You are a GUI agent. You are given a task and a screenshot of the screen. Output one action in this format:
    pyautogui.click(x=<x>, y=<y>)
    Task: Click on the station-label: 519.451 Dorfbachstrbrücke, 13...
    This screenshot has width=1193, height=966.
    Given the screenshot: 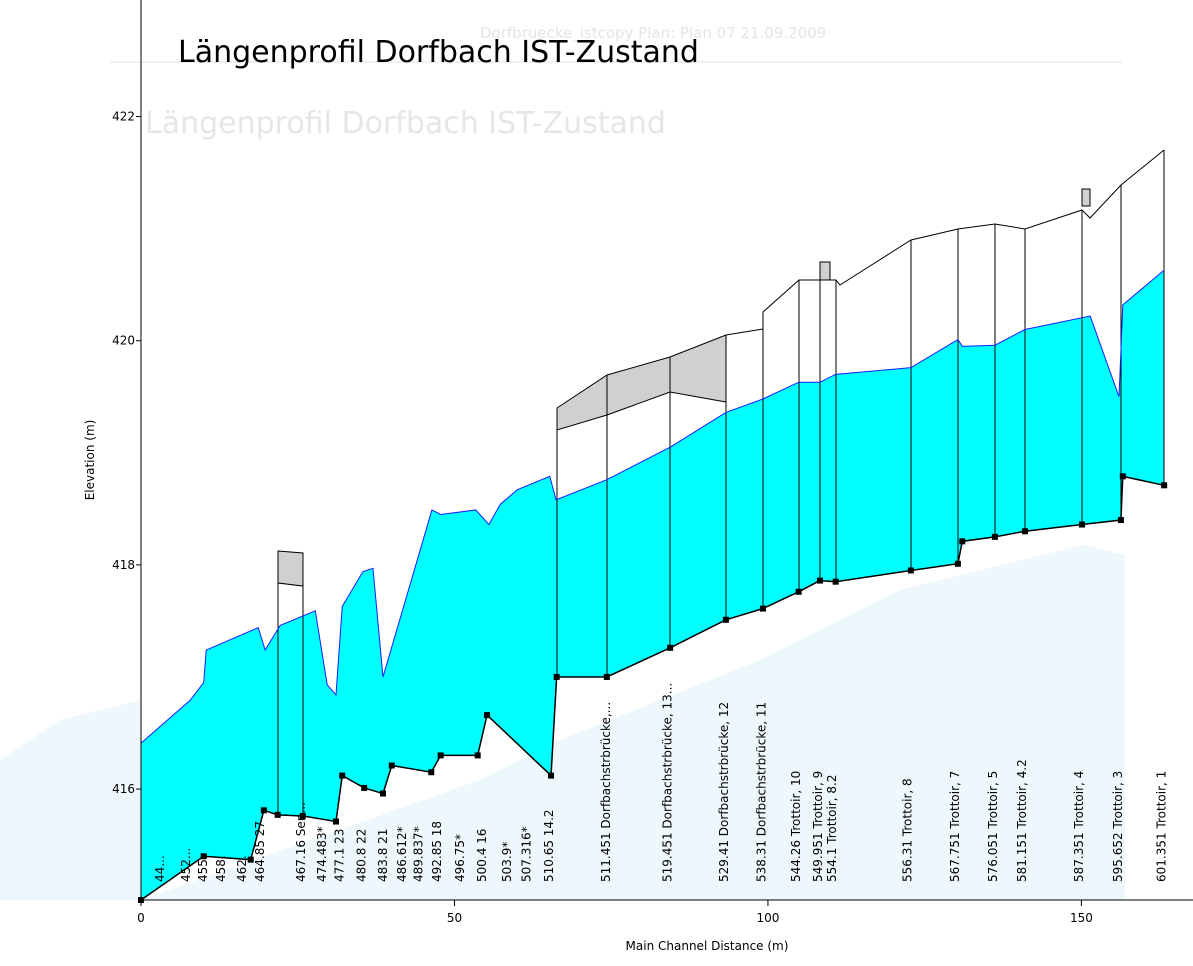 What is the action you would take?
    pyautogui.click(x=668, y=782)
    